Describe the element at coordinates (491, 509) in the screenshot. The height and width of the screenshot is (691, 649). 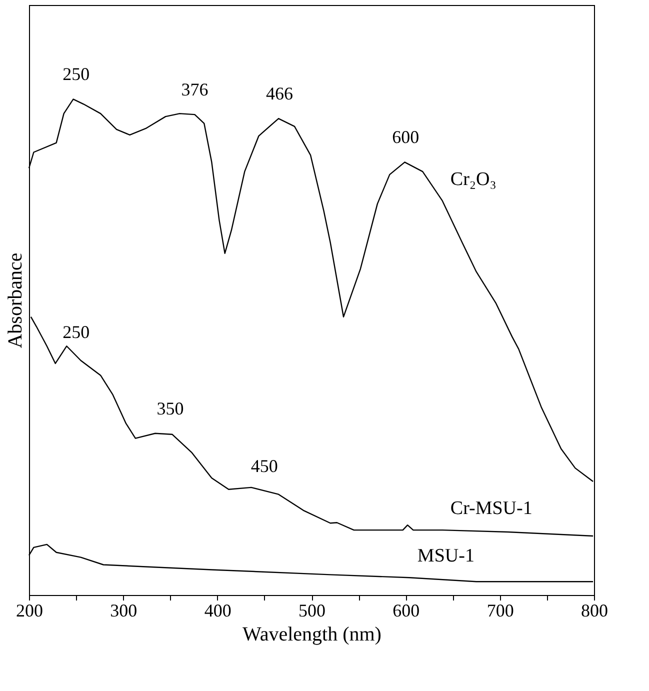
I see `series-label: Cr-MSU-1` at that location.